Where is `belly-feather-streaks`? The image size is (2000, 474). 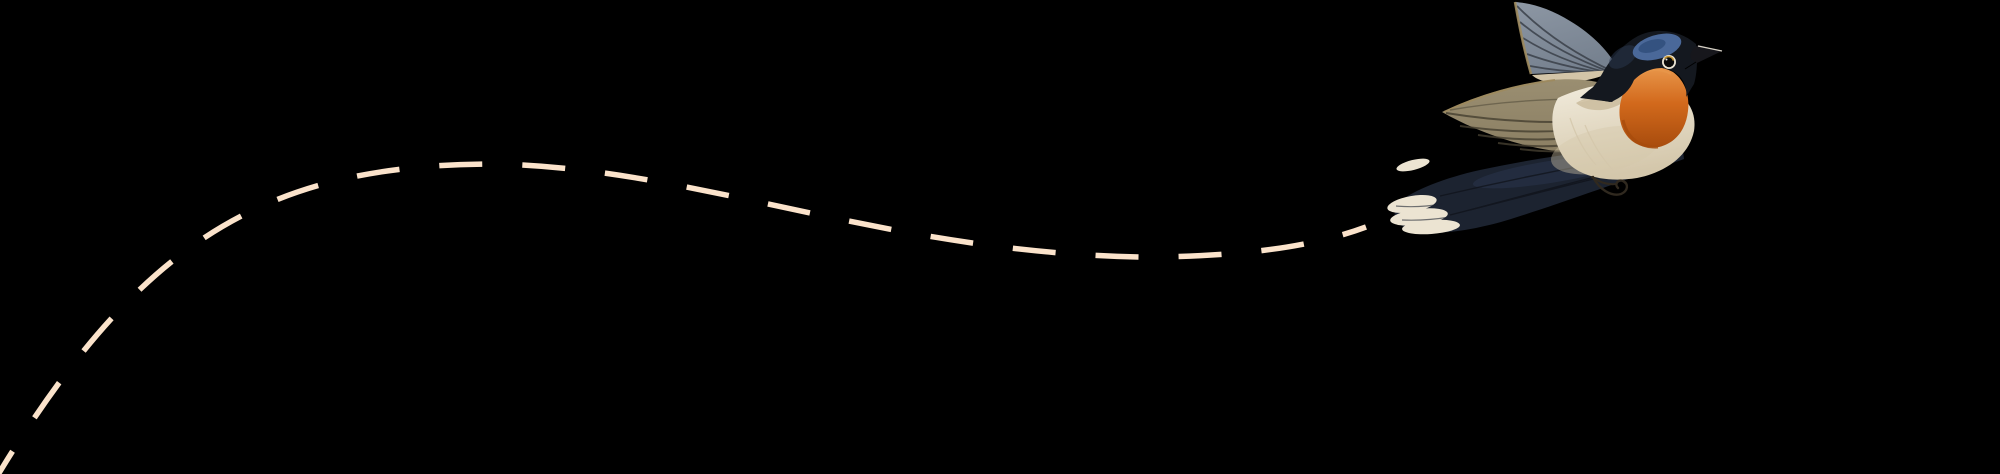 belly-feather-streaks is located at coordinates (1591, 144).